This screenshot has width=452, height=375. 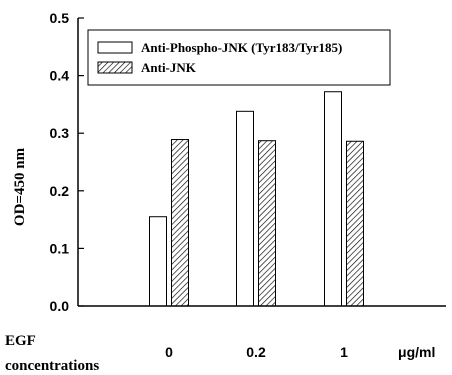 I want to click on y-tick-label-2: 0.2, so click(x=60, y=191).